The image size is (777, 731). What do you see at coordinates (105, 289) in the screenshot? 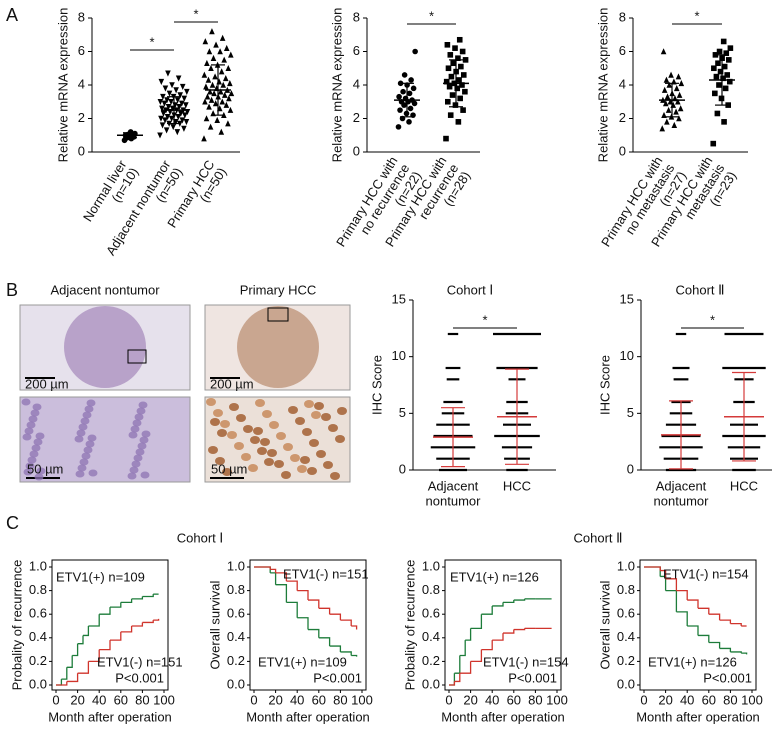
I see `image-title: Adjacent nontumor` at bounding box center [105, 289].